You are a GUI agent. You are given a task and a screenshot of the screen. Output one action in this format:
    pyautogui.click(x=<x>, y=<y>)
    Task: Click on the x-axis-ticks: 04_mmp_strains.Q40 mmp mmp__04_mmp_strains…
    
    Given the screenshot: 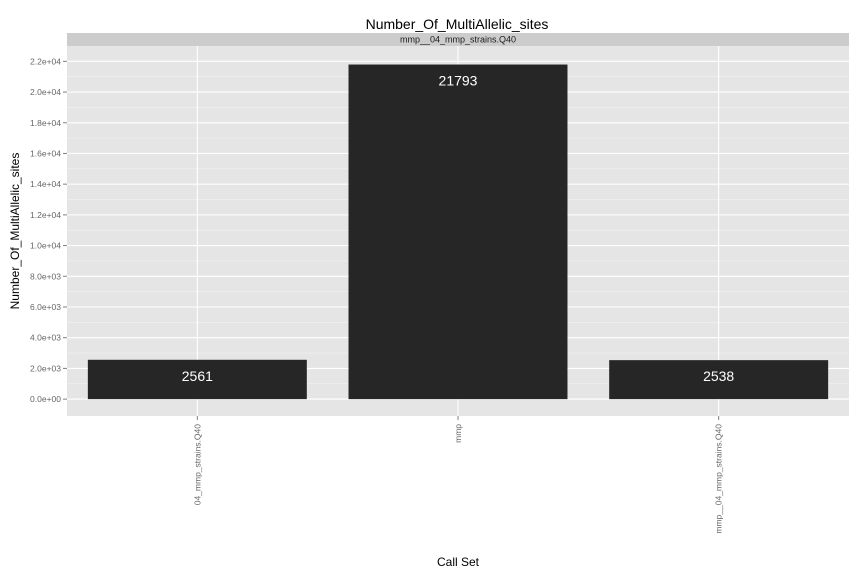 What is the action you would take?
    pyautogui.click(x=458, y=475)
    